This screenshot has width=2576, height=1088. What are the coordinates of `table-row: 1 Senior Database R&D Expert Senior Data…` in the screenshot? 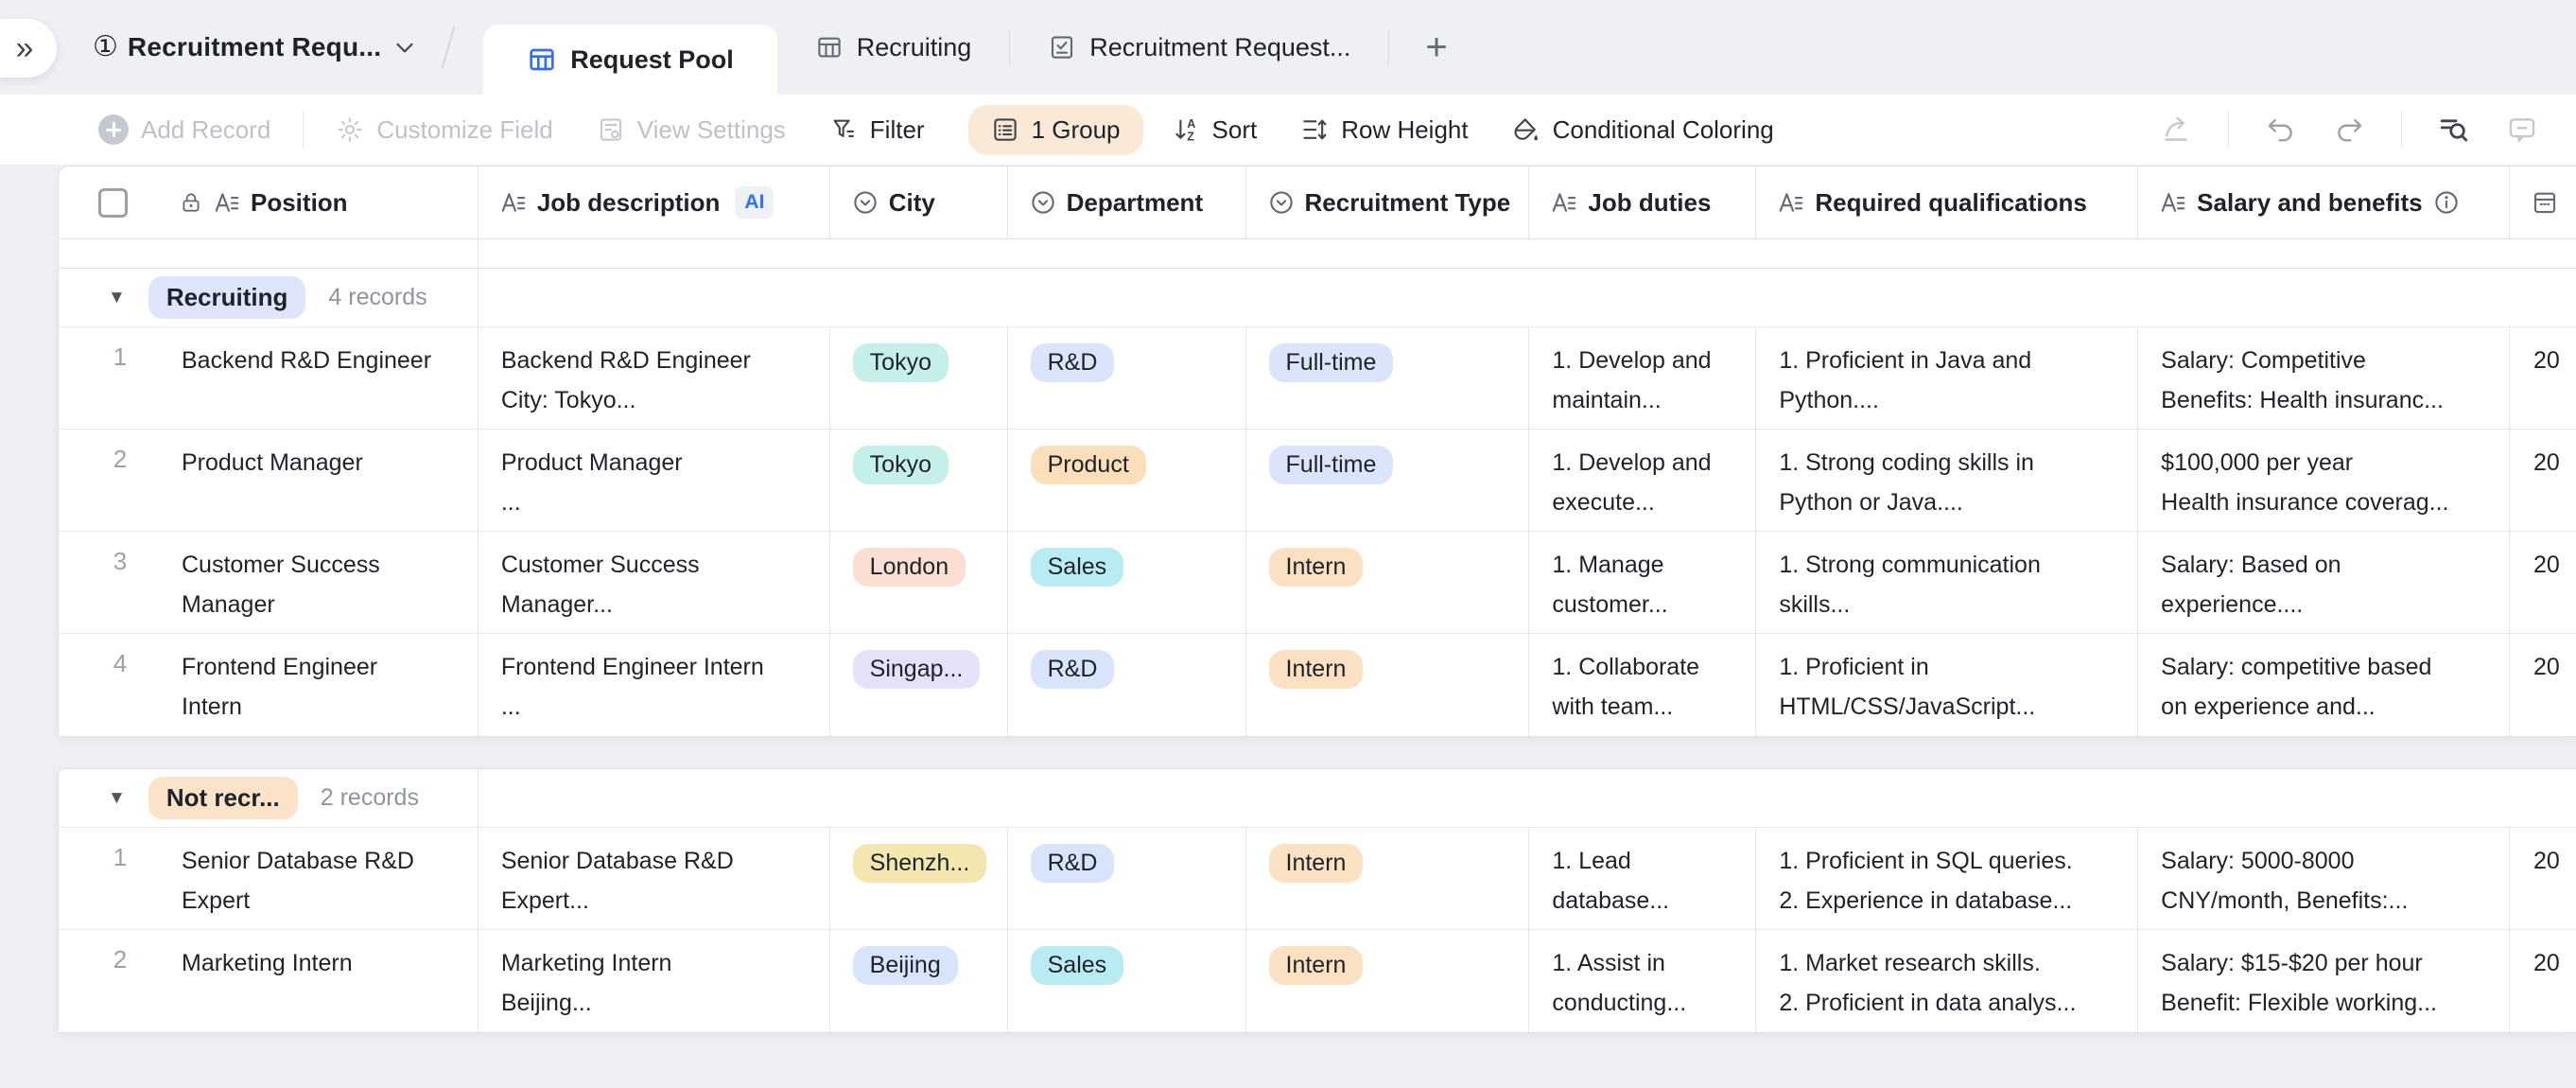 It's located at (1317, 879).